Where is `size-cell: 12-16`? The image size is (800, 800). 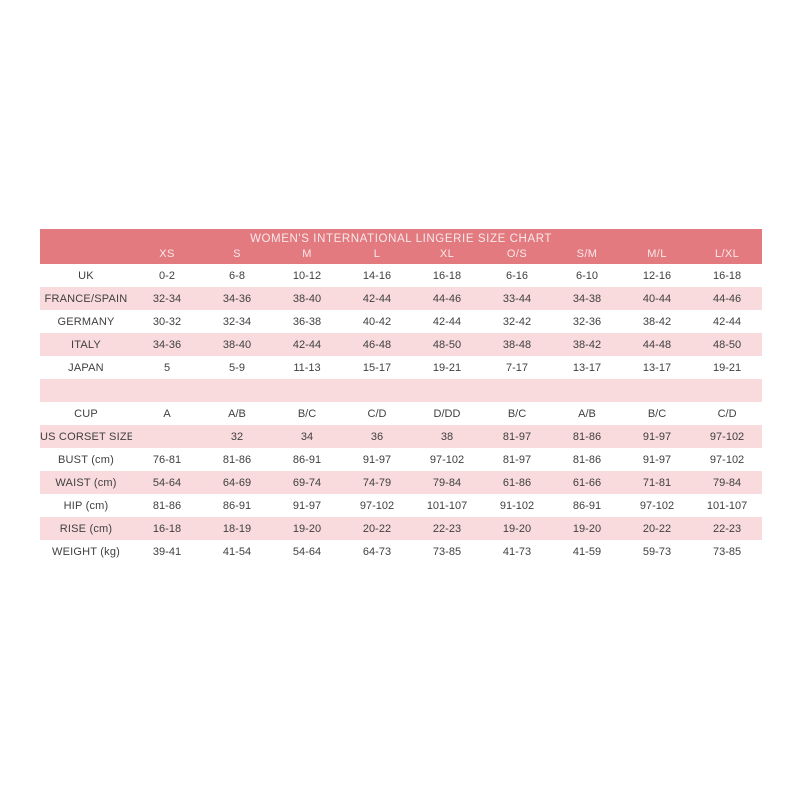
size-cell: 12-16 is located at coordinates (657, 275).